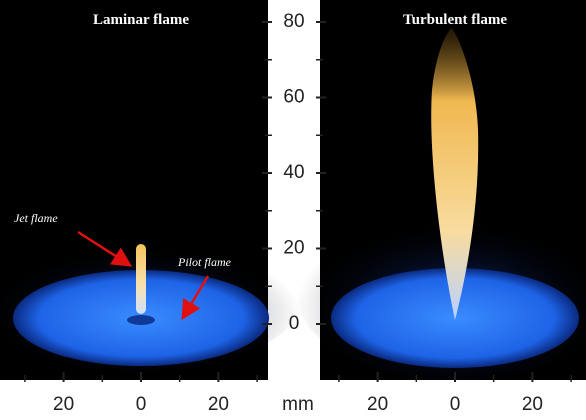 This screenshot has width=586, height=420. What do you see at coordinates (204, 262) in the screenshot?
I see `annotation: Pilot flame` at bounding box center [204, 262].